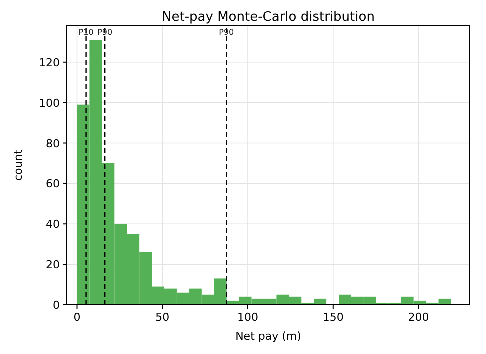  What do you see at coordinates (53, 225) in the screenshot?
I see `y-tick-label: 40` at bounding box center [53, 225].